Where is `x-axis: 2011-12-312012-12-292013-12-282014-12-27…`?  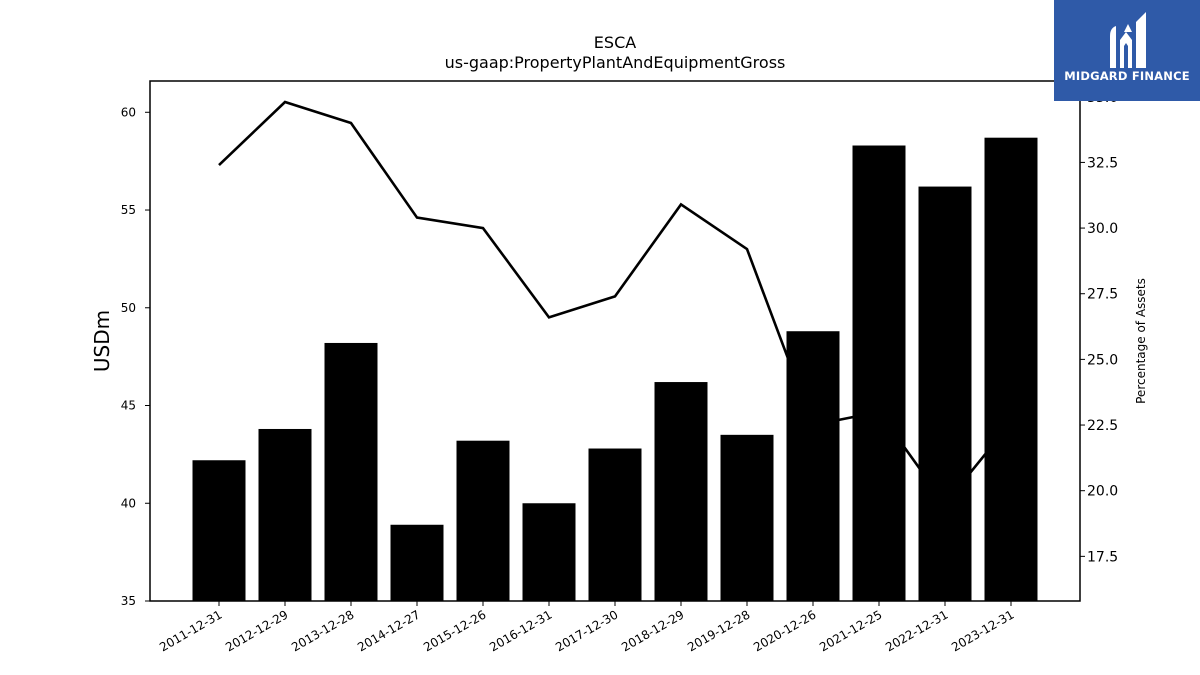 x-axis: 2011-12-312012-12-292013-12-282014-12-27… is located at coordinates (587, 627).